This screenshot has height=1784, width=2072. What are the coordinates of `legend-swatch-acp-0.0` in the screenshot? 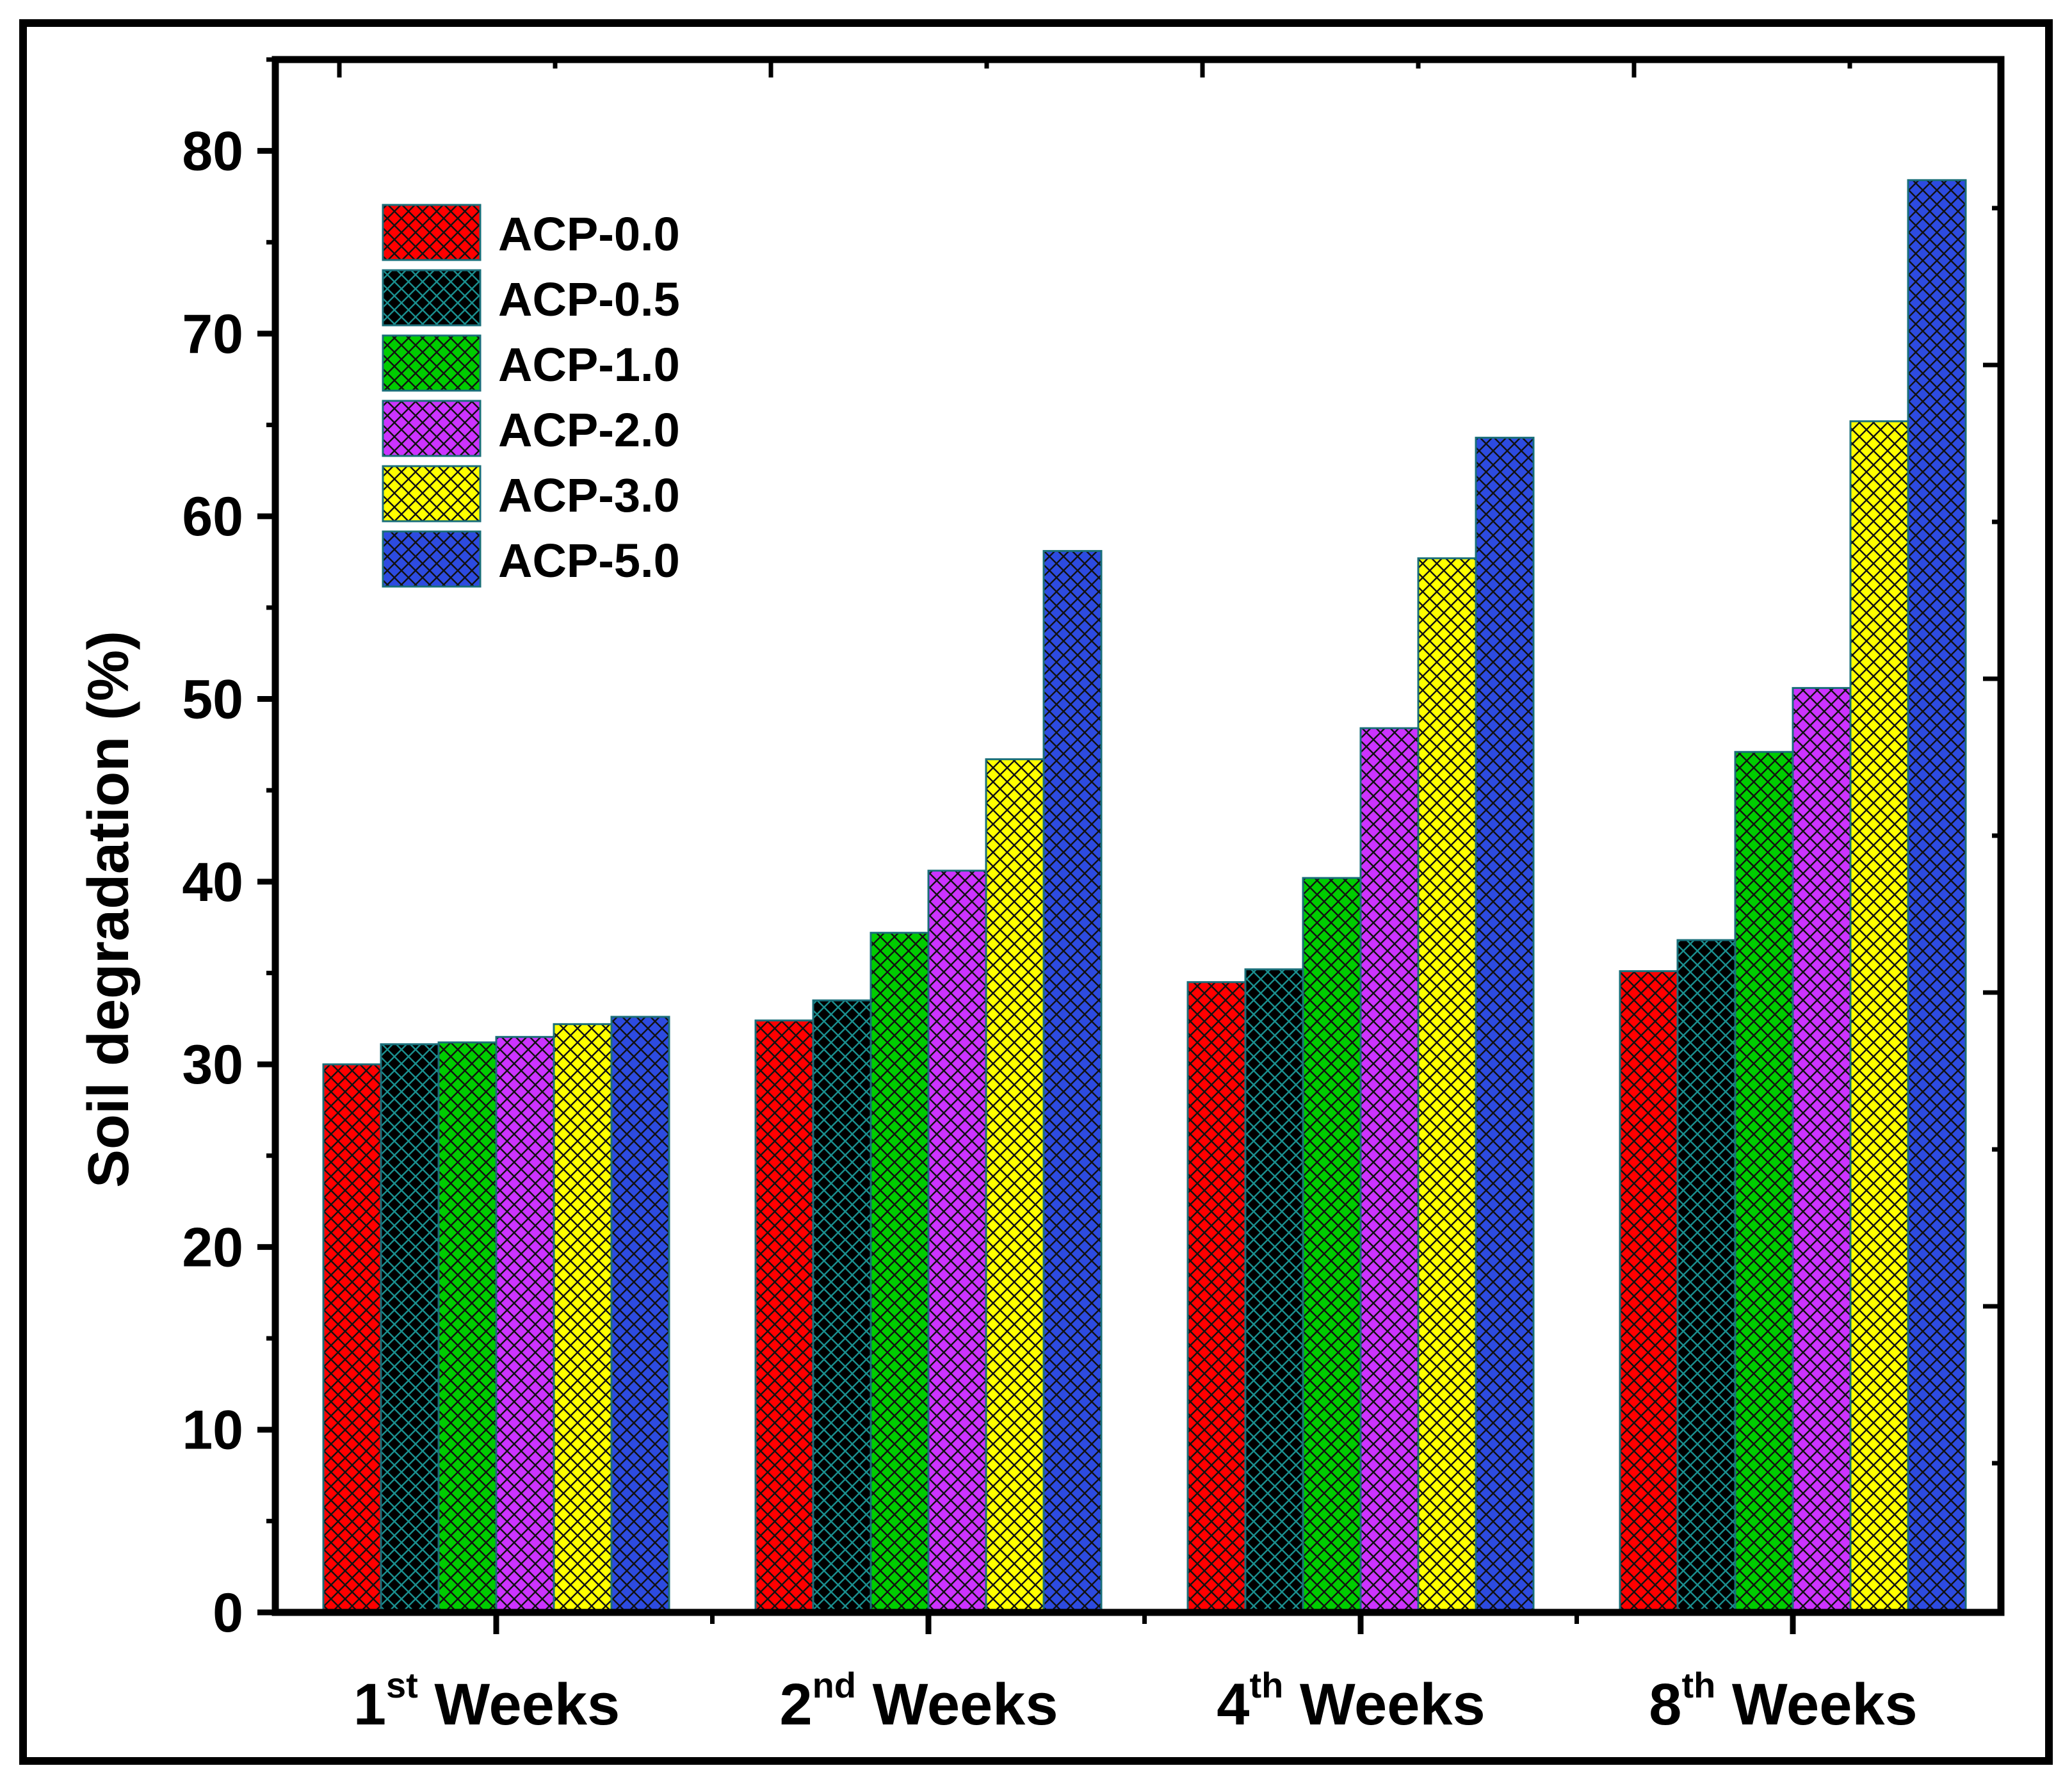 It's located at (432, 232).